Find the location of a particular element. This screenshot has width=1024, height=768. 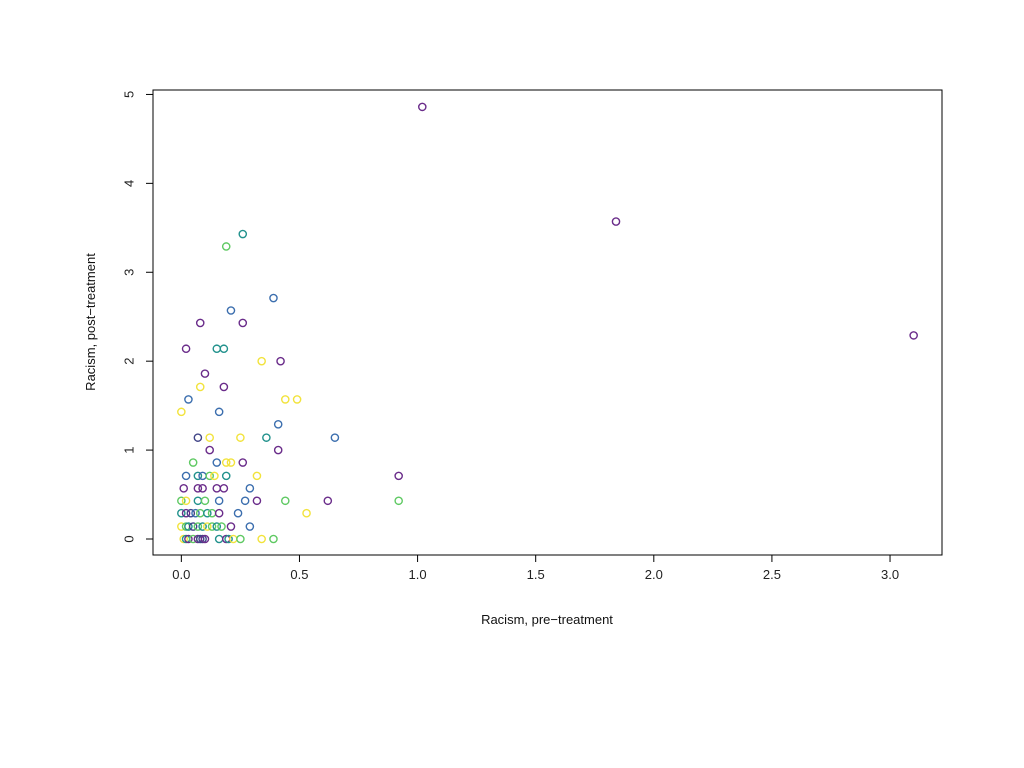

y-tick-label: 5 is located at coordinates (129, 94).